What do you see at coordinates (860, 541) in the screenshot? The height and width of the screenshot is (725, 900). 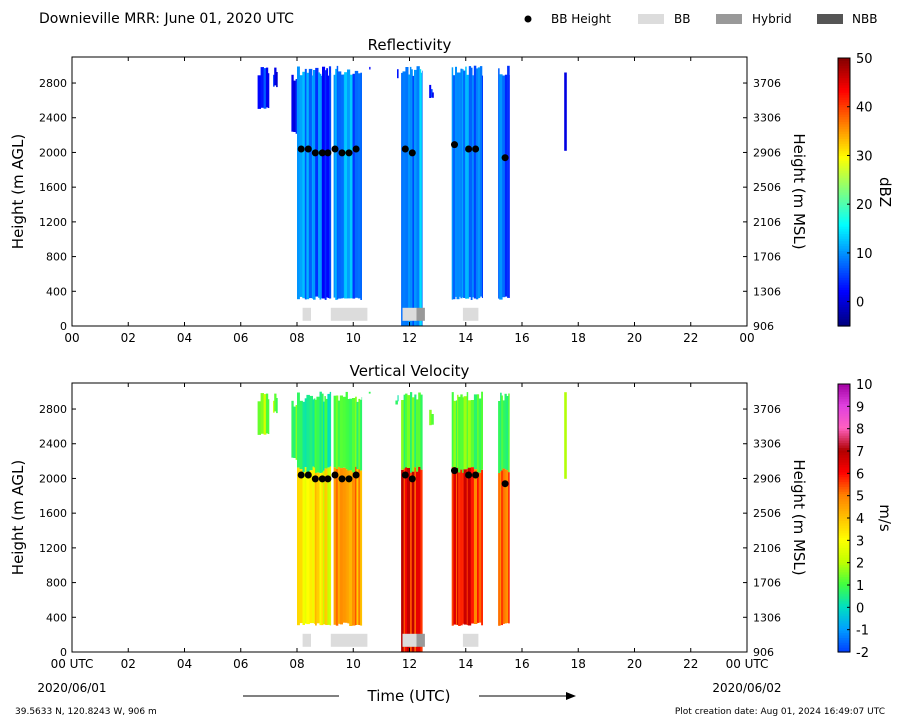 I see `colorbar-tick-label: 3` at bounding box center [860, 541].